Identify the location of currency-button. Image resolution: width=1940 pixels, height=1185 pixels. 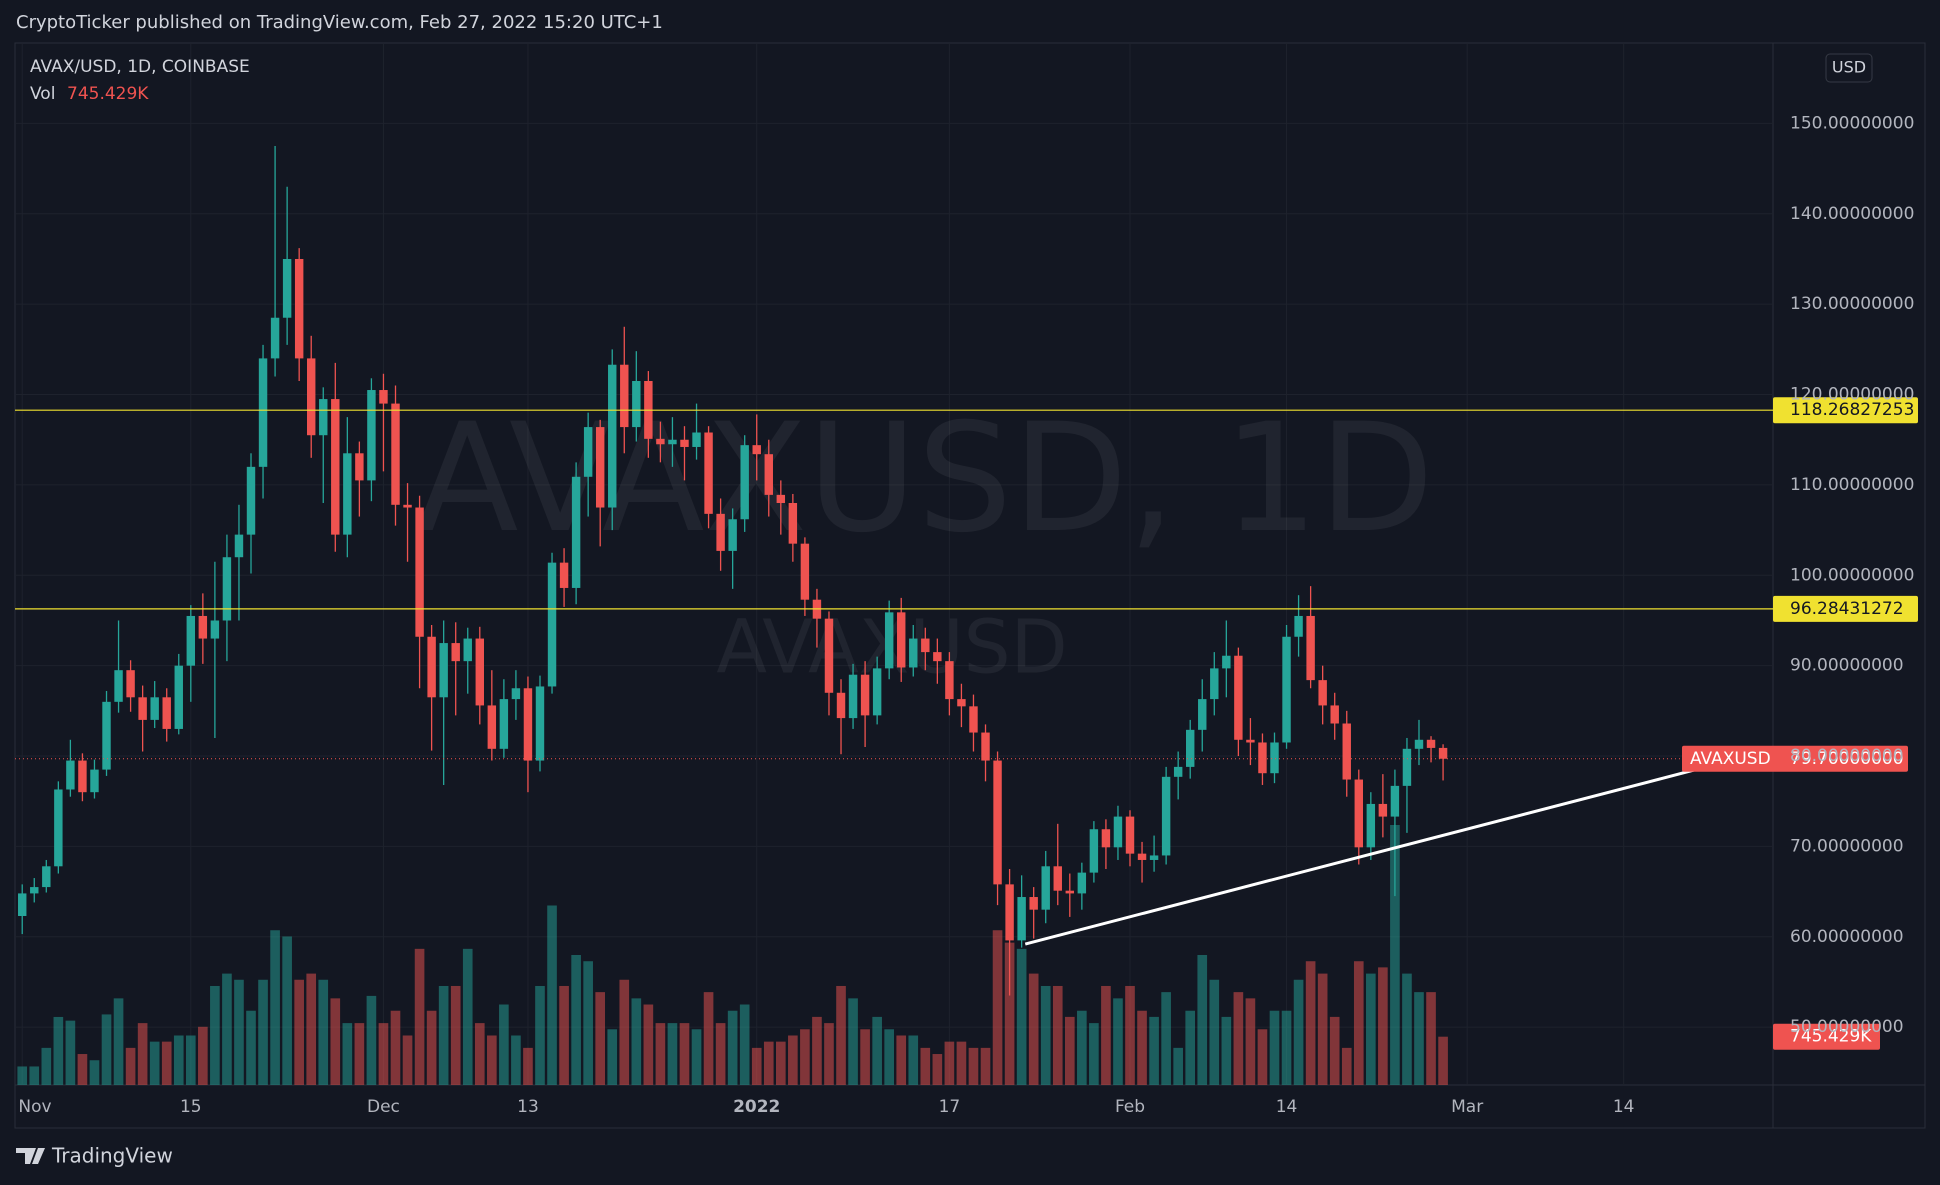
(1849, 68).